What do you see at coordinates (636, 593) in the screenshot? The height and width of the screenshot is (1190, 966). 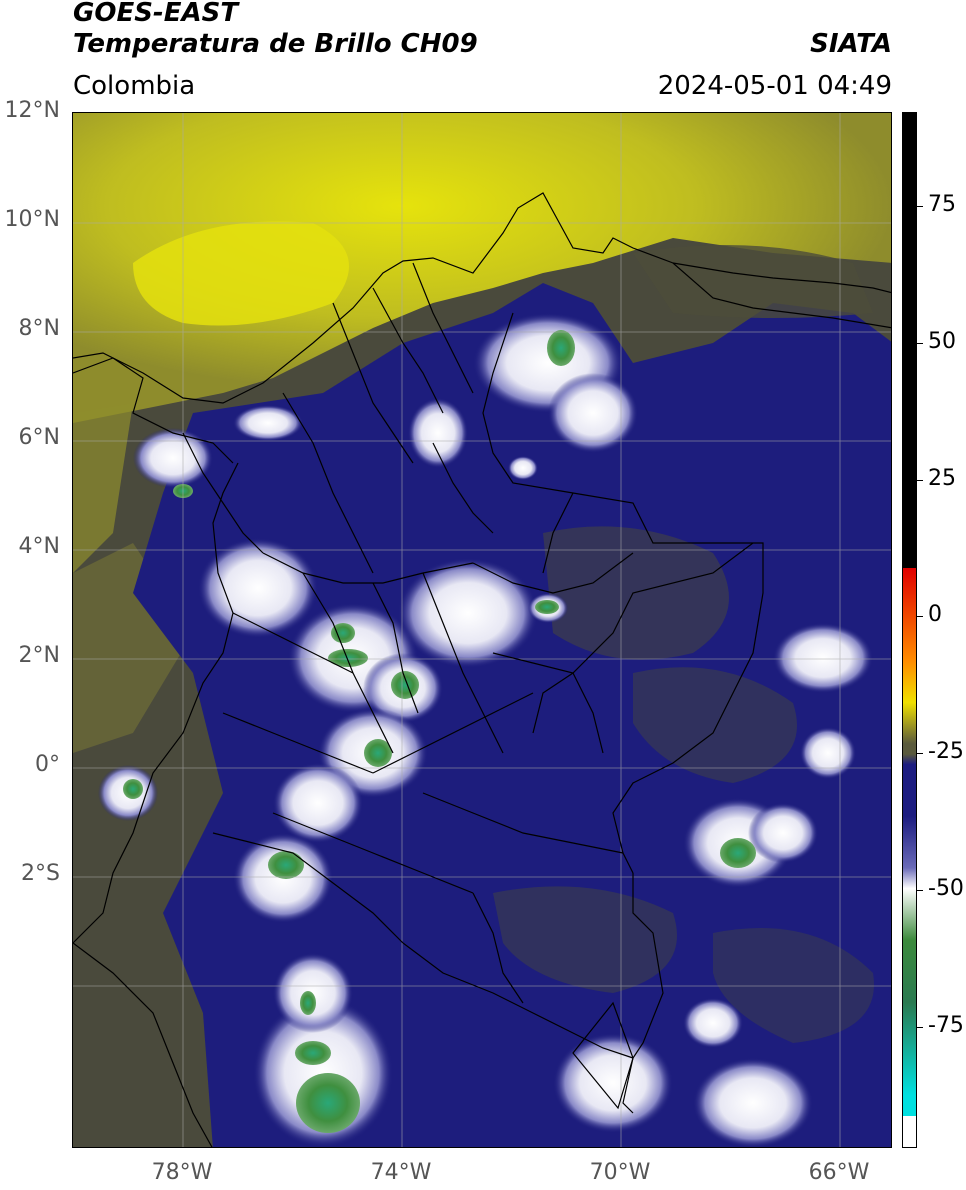 I see `olive-patch-east` at bounding box center [636, 593].